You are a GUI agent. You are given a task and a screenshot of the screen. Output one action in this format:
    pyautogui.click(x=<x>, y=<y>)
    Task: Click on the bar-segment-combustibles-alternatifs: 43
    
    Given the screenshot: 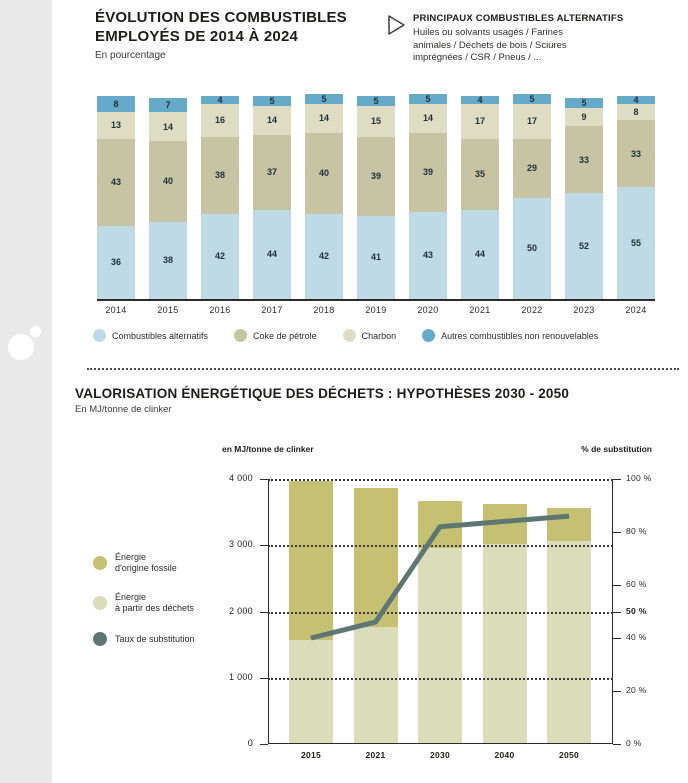 What is the action you would take?
    pyautogui.click(x=428, y=255)
    